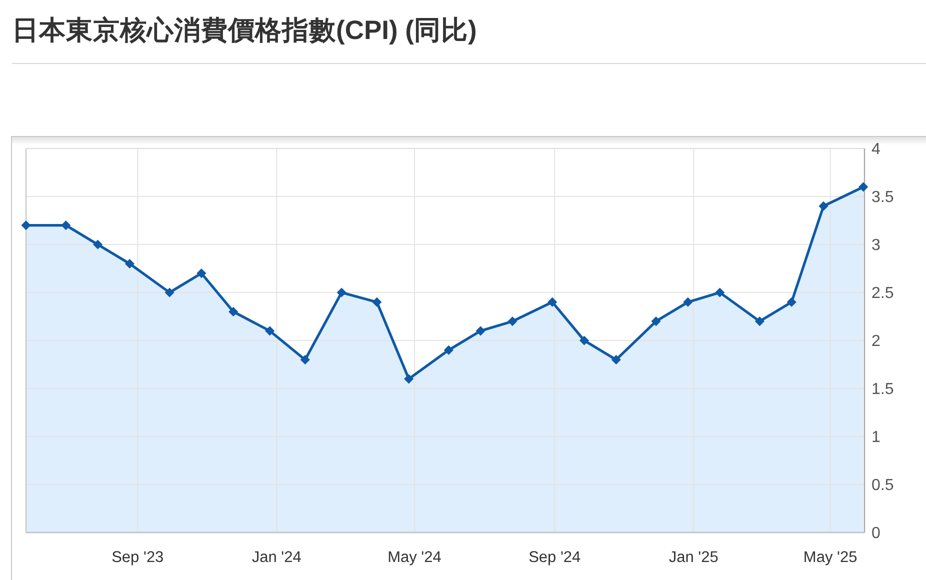  What do you see at coordinates (830, 557) in the screenshot?
I see `x-tick-label: May '25` at bounding box center [830, 557].